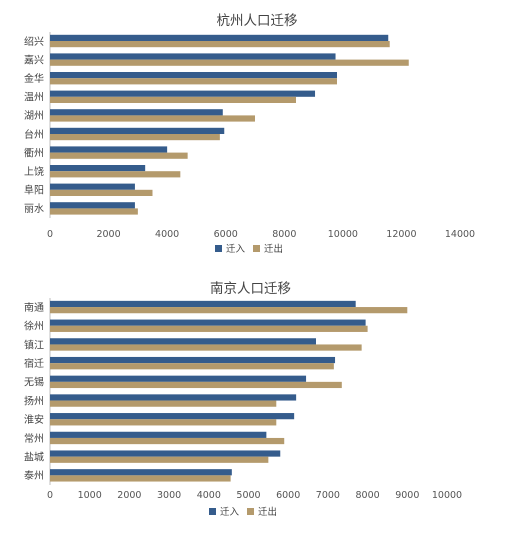 Image resolution: width=508 pixels, height=537 pixels. Describe the element at coordinates (248, 495) in the screenshot. I see `tick-label: 5000` at that location.